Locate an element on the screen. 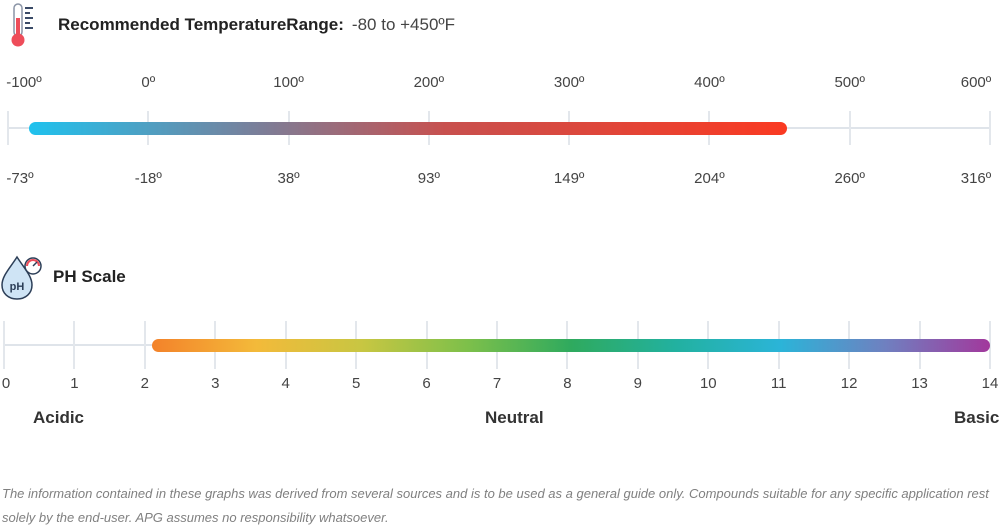 This screenshot has width=1000, height=530. ph-tick-label: 9 is located at coordinates (638, 383).